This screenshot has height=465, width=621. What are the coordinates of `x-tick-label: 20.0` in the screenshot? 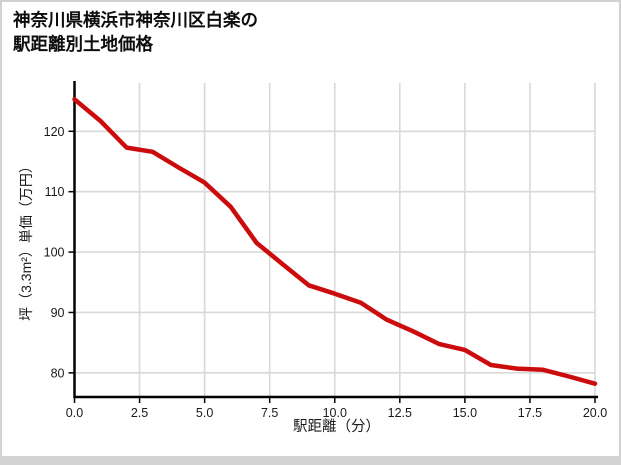 It's located at (595, 413).